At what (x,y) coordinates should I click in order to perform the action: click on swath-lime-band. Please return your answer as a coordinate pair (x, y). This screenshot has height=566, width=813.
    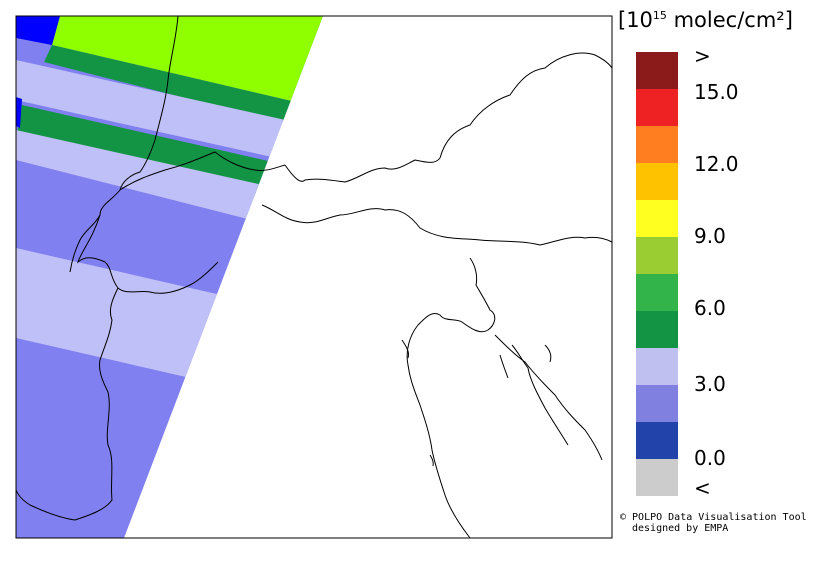
    Looking at the image, I should click on (187, 63).